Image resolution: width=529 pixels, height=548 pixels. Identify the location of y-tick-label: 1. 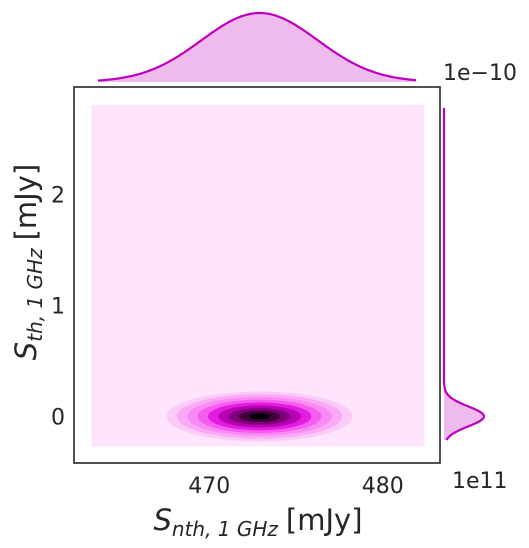
(58, 307).